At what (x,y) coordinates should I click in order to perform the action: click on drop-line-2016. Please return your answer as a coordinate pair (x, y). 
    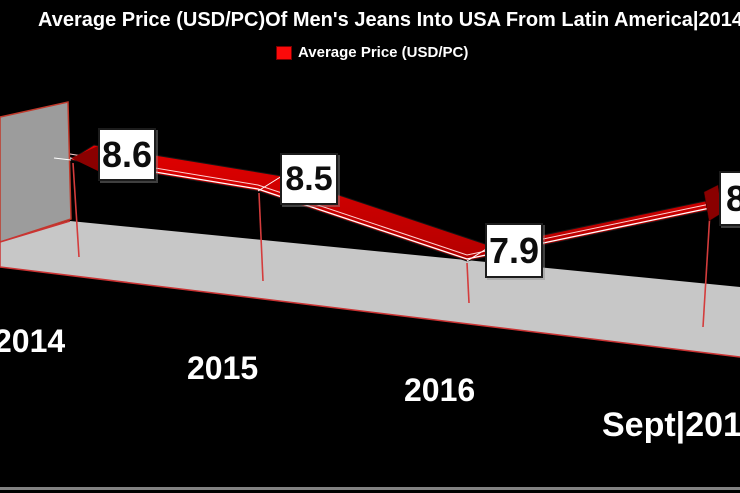
    Looking at the image, I should click on (468, 283).